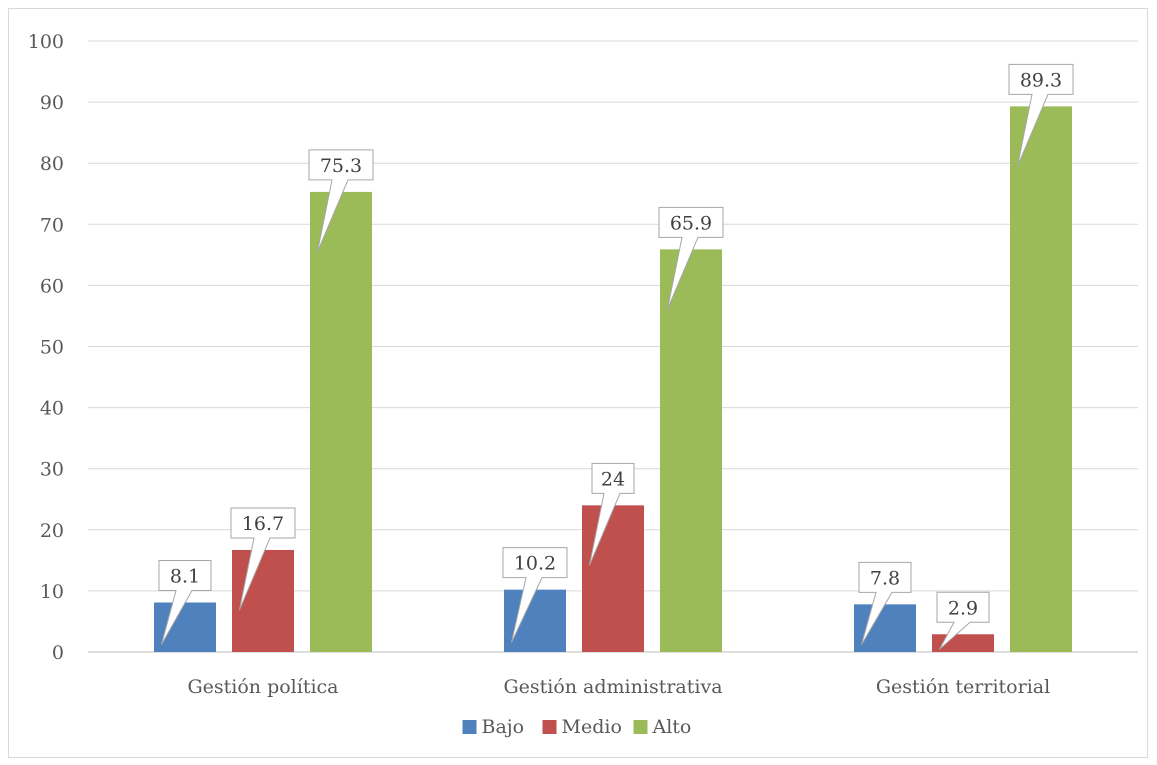 The height and width of the screenshot is (765, 1157). I want to click on y-tick-label: 30, so click(52, 470).